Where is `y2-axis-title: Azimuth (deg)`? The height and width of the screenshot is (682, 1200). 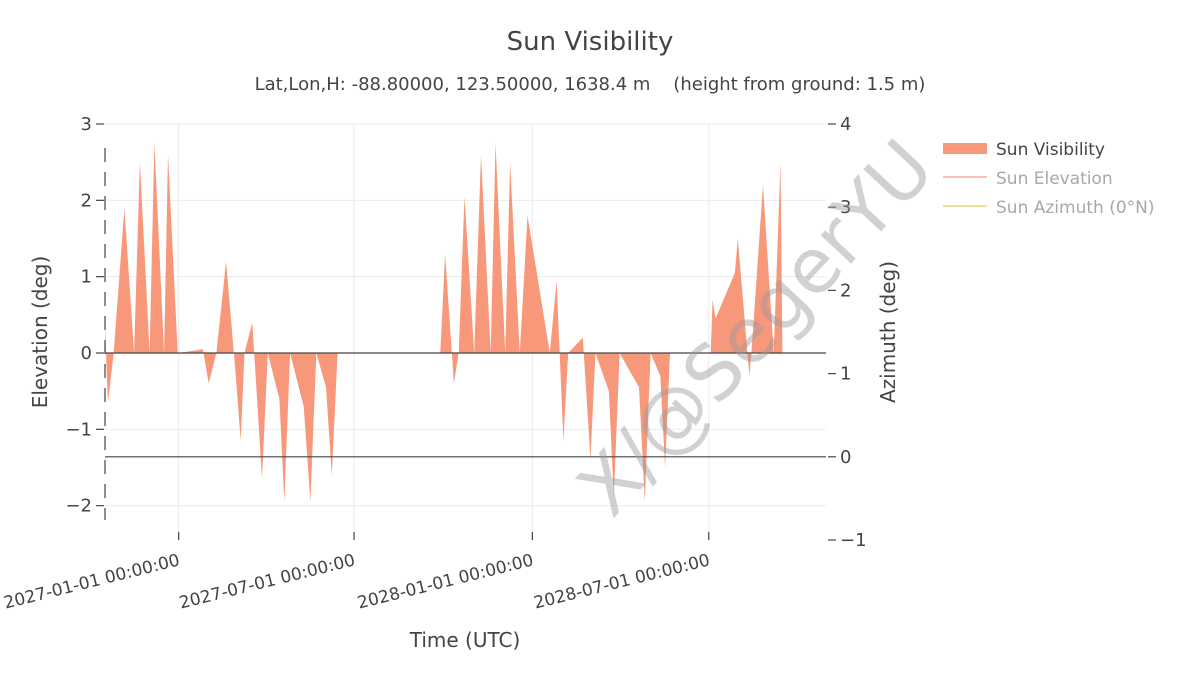 y2-axis-title: Azimuth (deg) is located at coordinates (888, 332).